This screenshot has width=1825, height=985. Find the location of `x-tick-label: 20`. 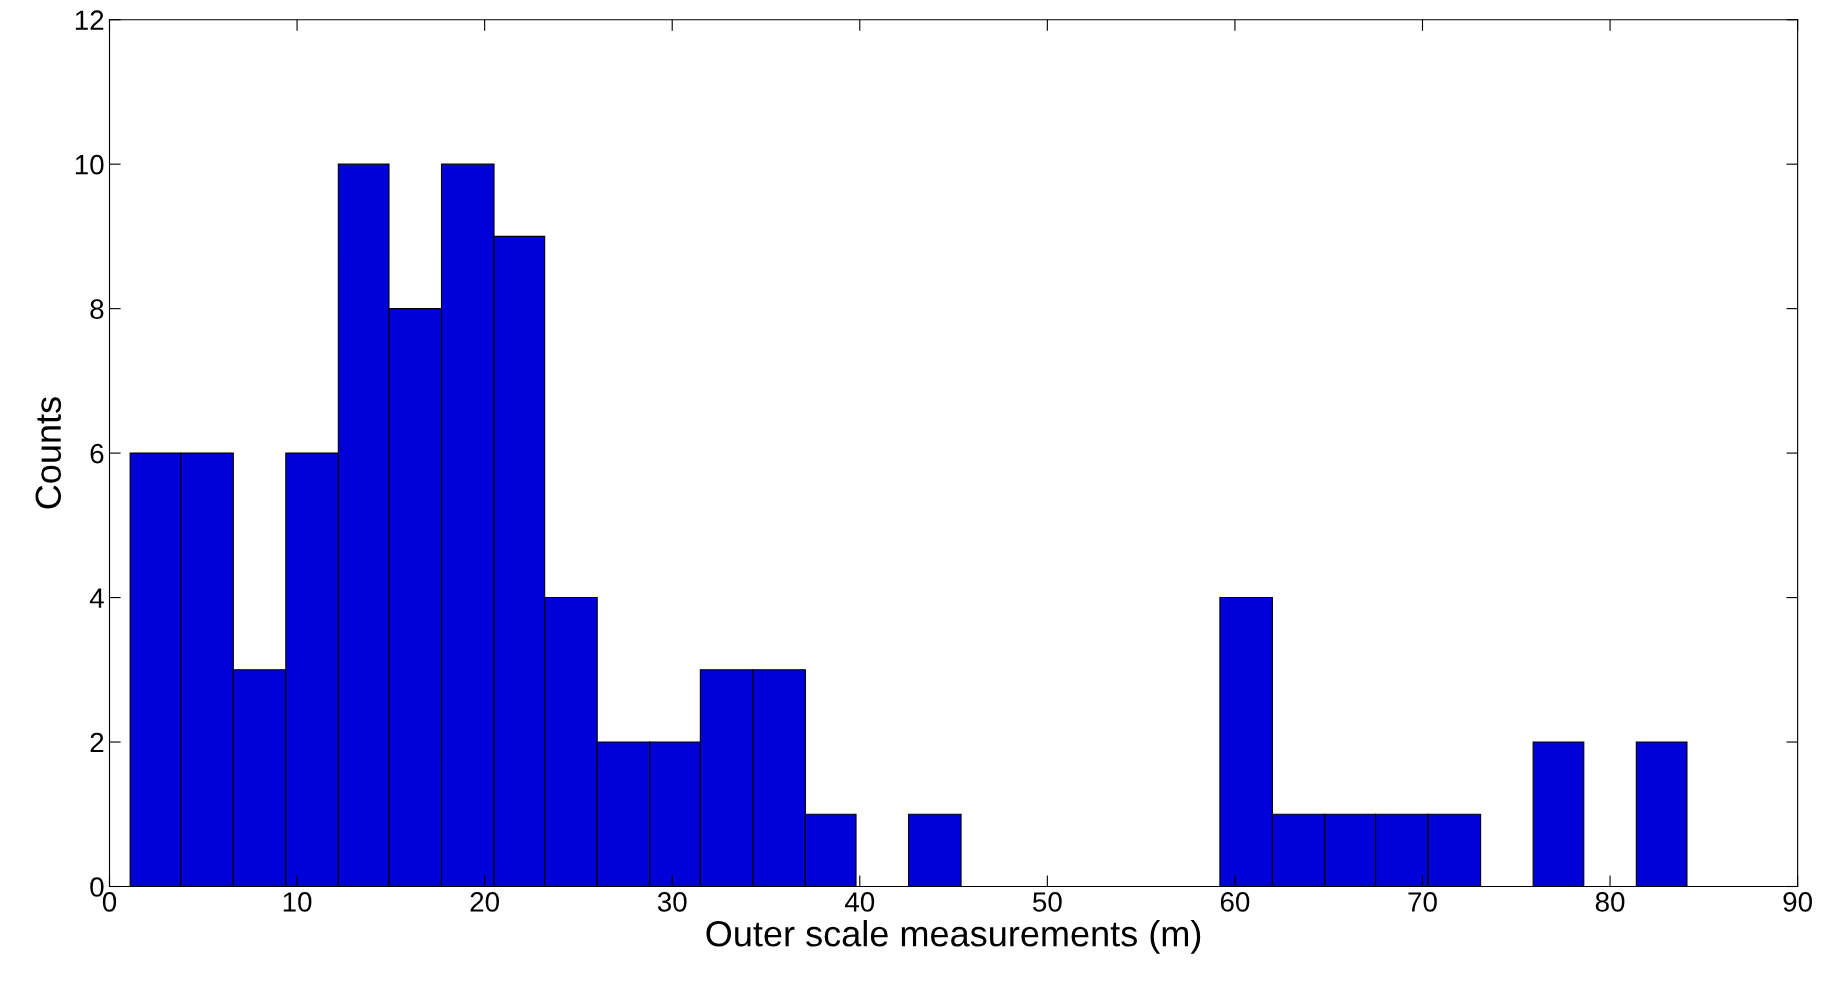

x-tick-label: 20 is located at coordinates (484, 902).